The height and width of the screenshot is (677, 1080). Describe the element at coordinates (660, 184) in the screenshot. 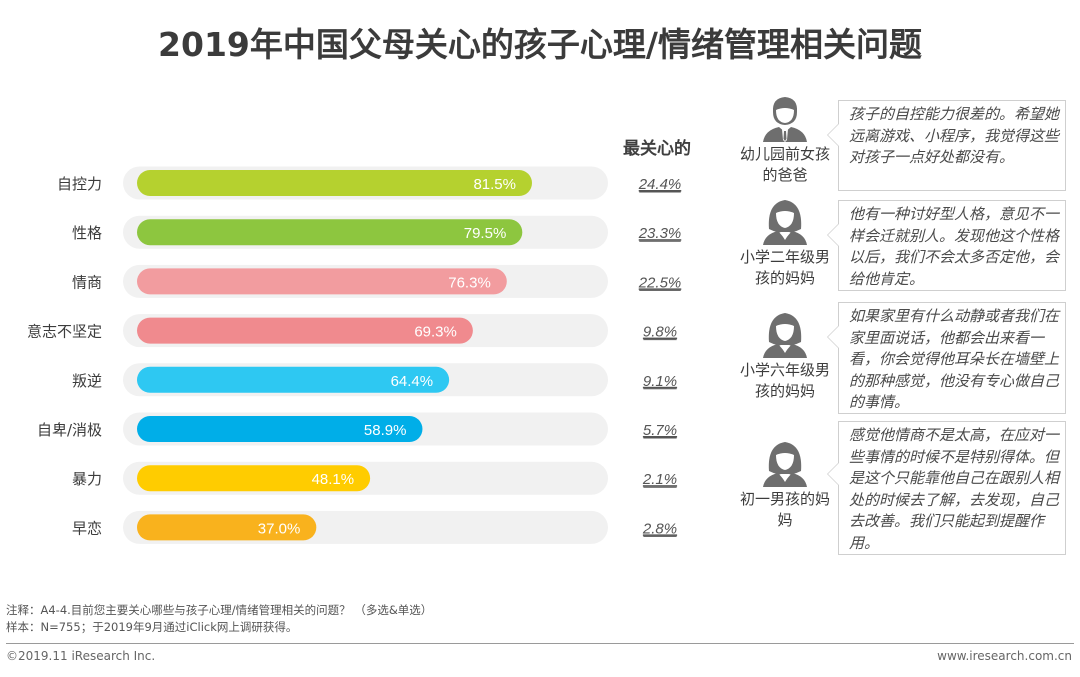

I see `most-concerned-value: 24.4%` at that location.